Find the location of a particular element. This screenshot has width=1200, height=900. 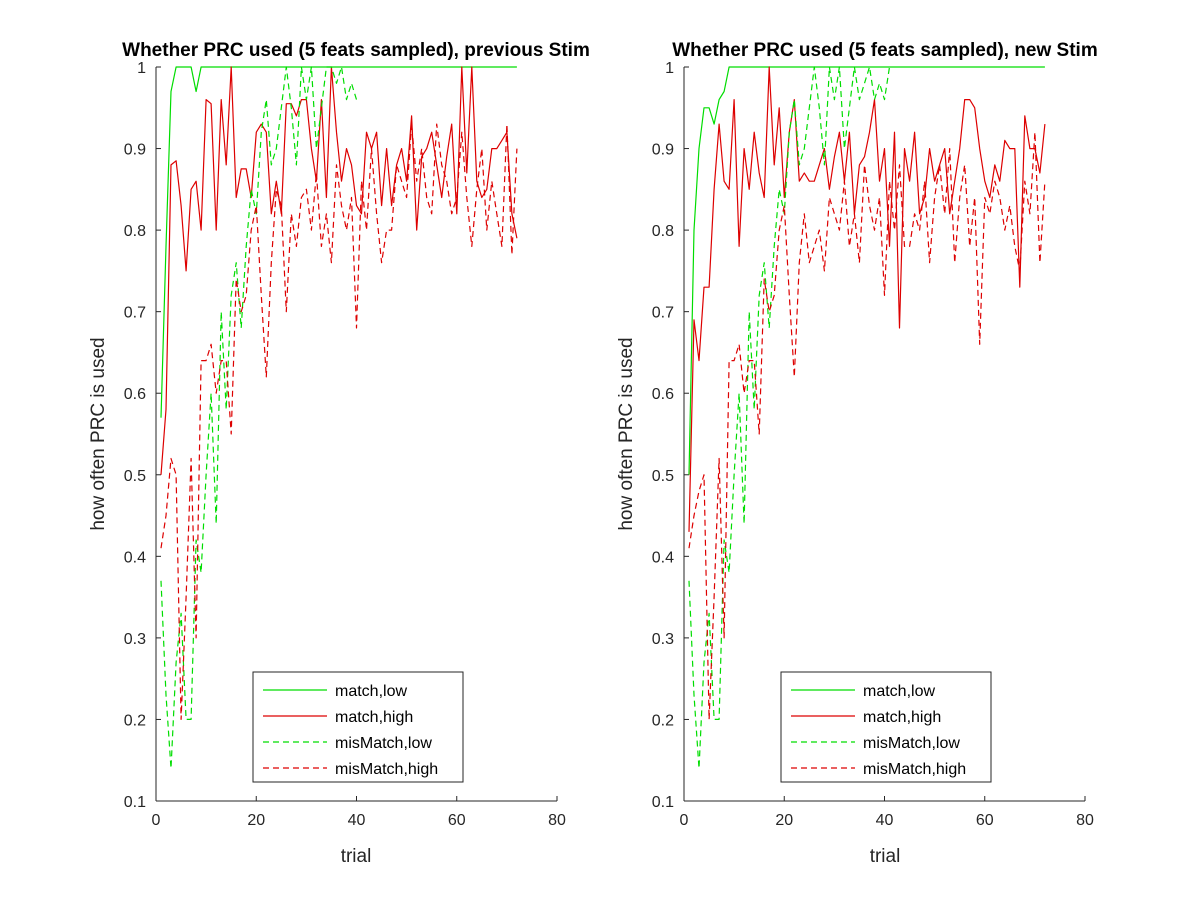

subplot-right-ylabel: how often PRC is used is located at coordinates (626, 433).